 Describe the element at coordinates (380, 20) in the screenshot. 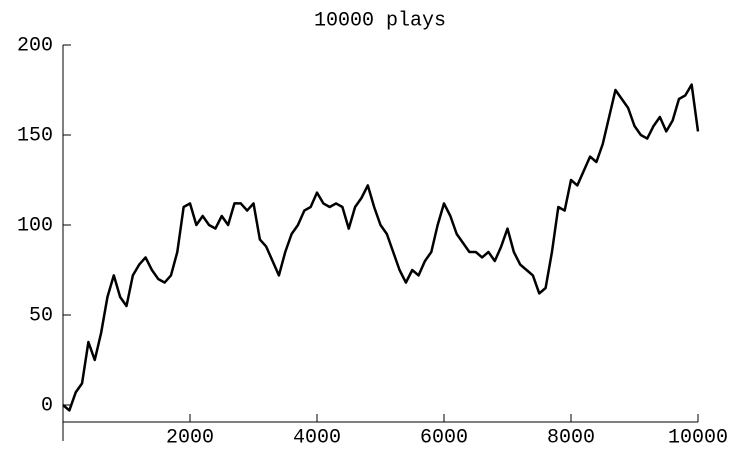

I see `chart-title: 10000 plays` at that location.